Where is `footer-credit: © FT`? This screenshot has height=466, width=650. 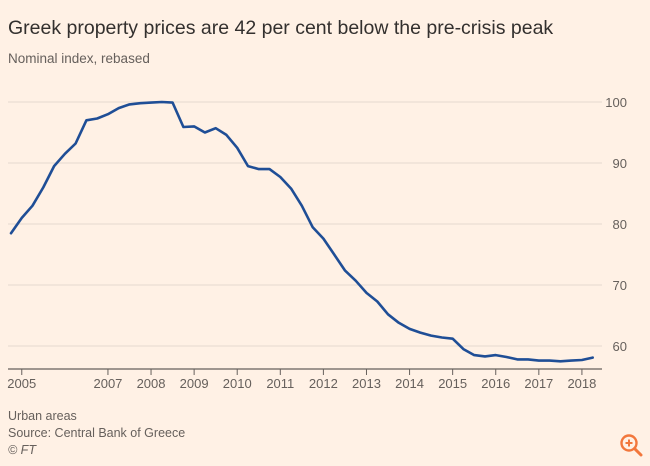
footer-credit: © FT is located at coordinates (22, 450).